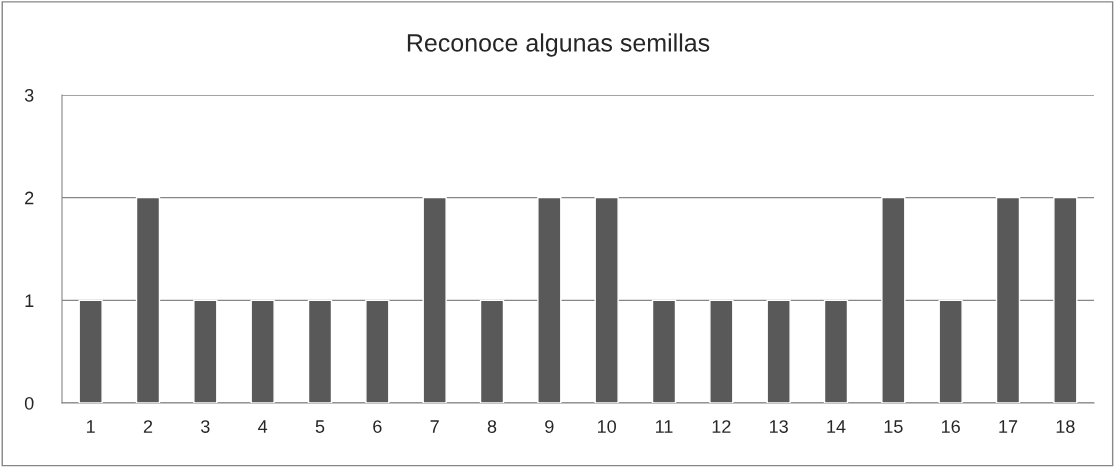 This screenshot has height=467, width=1116. Describe the element at coordinates (320, 426) in the screenshot. I see `x-tick-label: 5` at that location.